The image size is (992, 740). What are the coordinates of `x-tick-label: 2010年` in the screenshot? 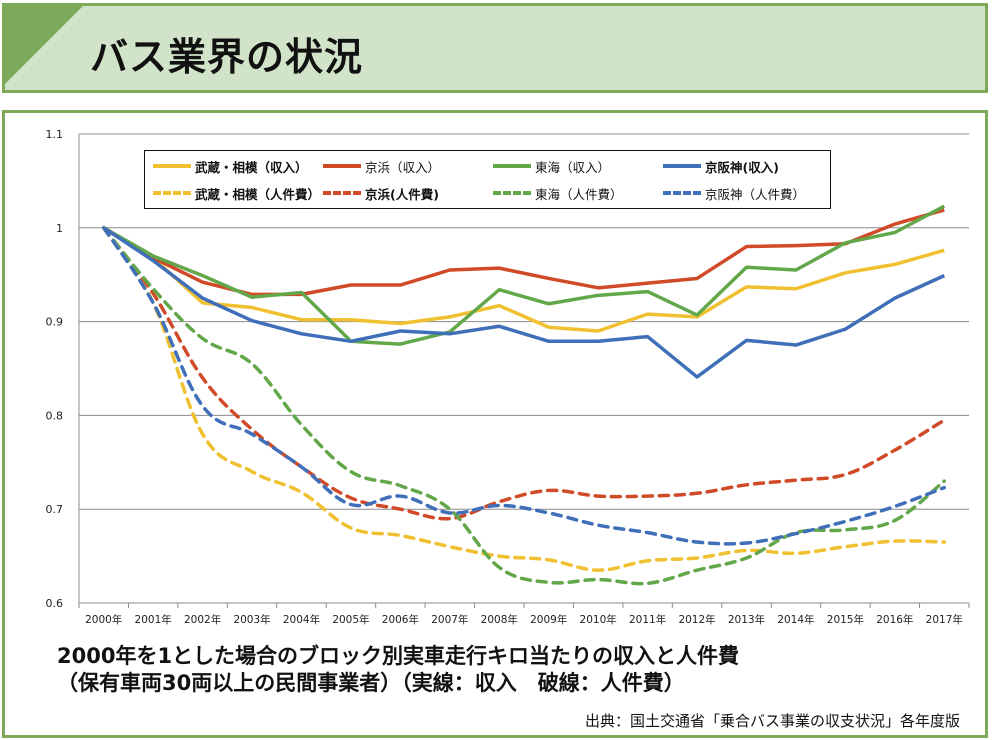 It's located at (598, 619).